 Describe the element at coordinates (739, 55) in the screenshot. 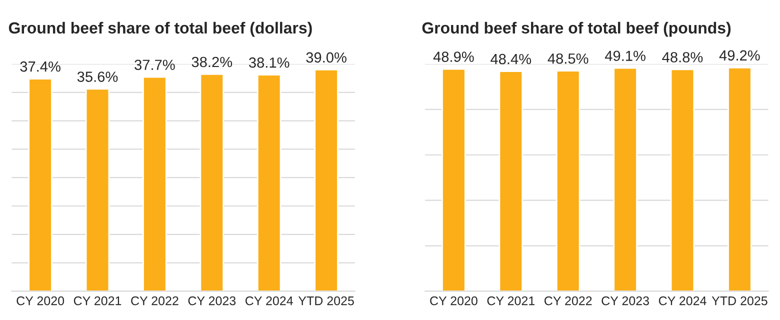

I see `data-label: 49.2%` at that location.